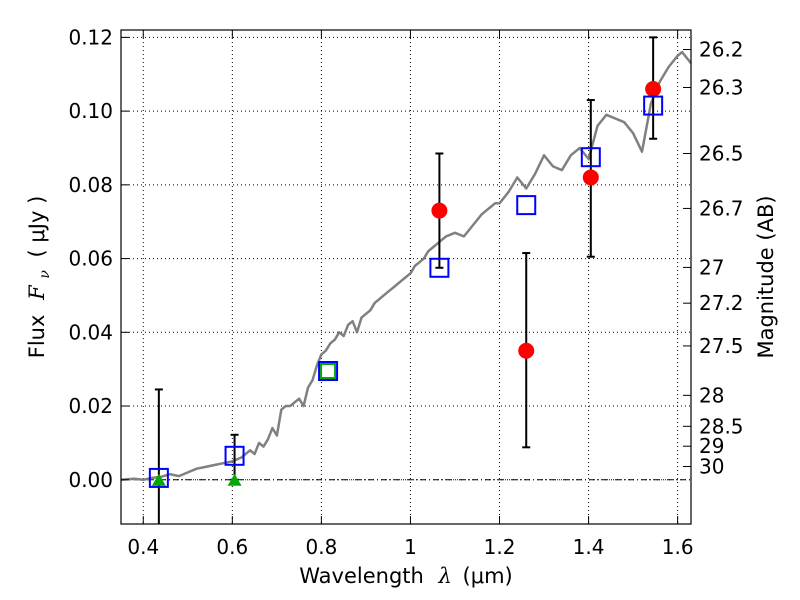 This screenshot has height=600, width=800. I want to click on x-axis-title-text: Wavelength, so click(361, 576).